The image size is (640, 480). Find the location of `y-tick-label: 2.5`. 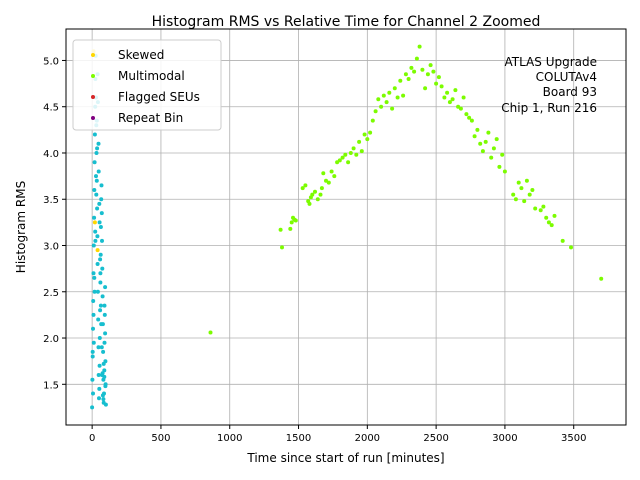

y-tick-label: 2.5 is located at coordinates (51, 293).